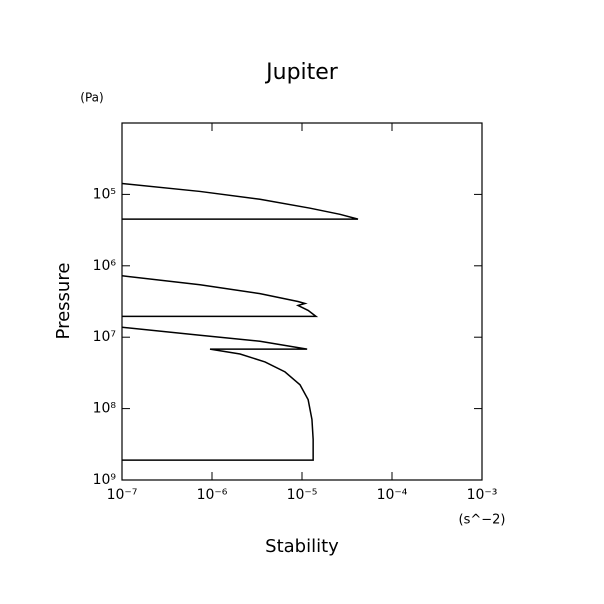  Describe the element at coordinates (105, 266) in the screenshot. I see `y-tick-label: 10⁶` at that location.